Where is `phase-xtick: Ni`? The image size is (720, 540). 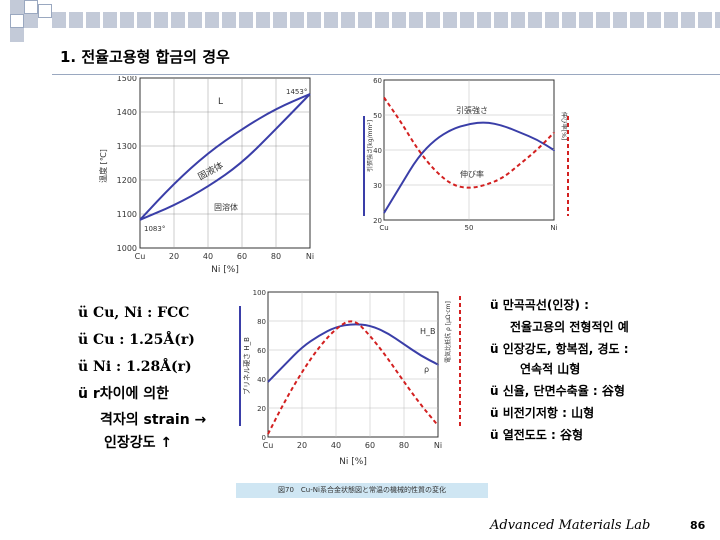 phase-xtick: Ni is located at coordinates (310, 256).